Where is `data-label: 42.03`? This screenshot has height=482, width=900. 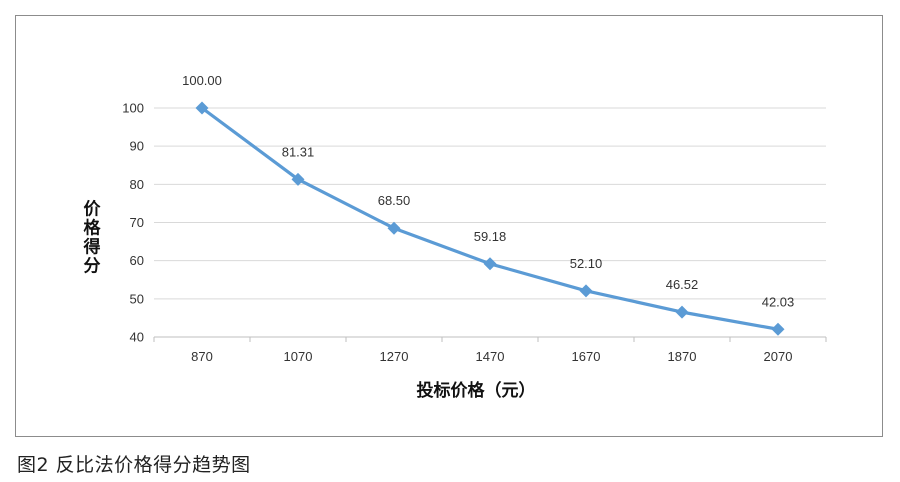 data-label: 42.03 is located at coordinates (778, 301).